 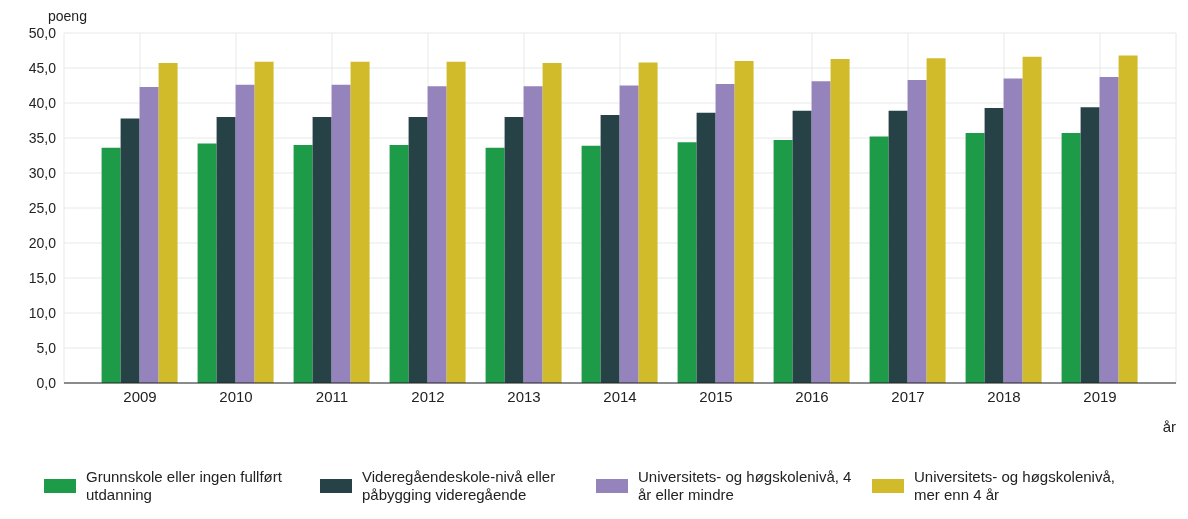 What do you see at coordinates (42, 32) in the screenshot?
I see `y-tick-label: 50,0` at bounding box center [42, 32].